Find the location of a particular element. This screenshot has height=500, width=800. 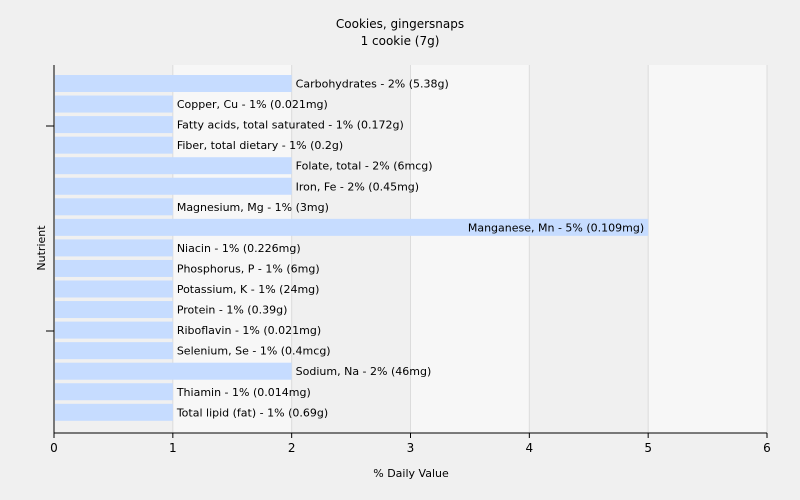

bar-label: Manganese, Mn - 5% (0.109mg) is located at coordinates (556, 227).